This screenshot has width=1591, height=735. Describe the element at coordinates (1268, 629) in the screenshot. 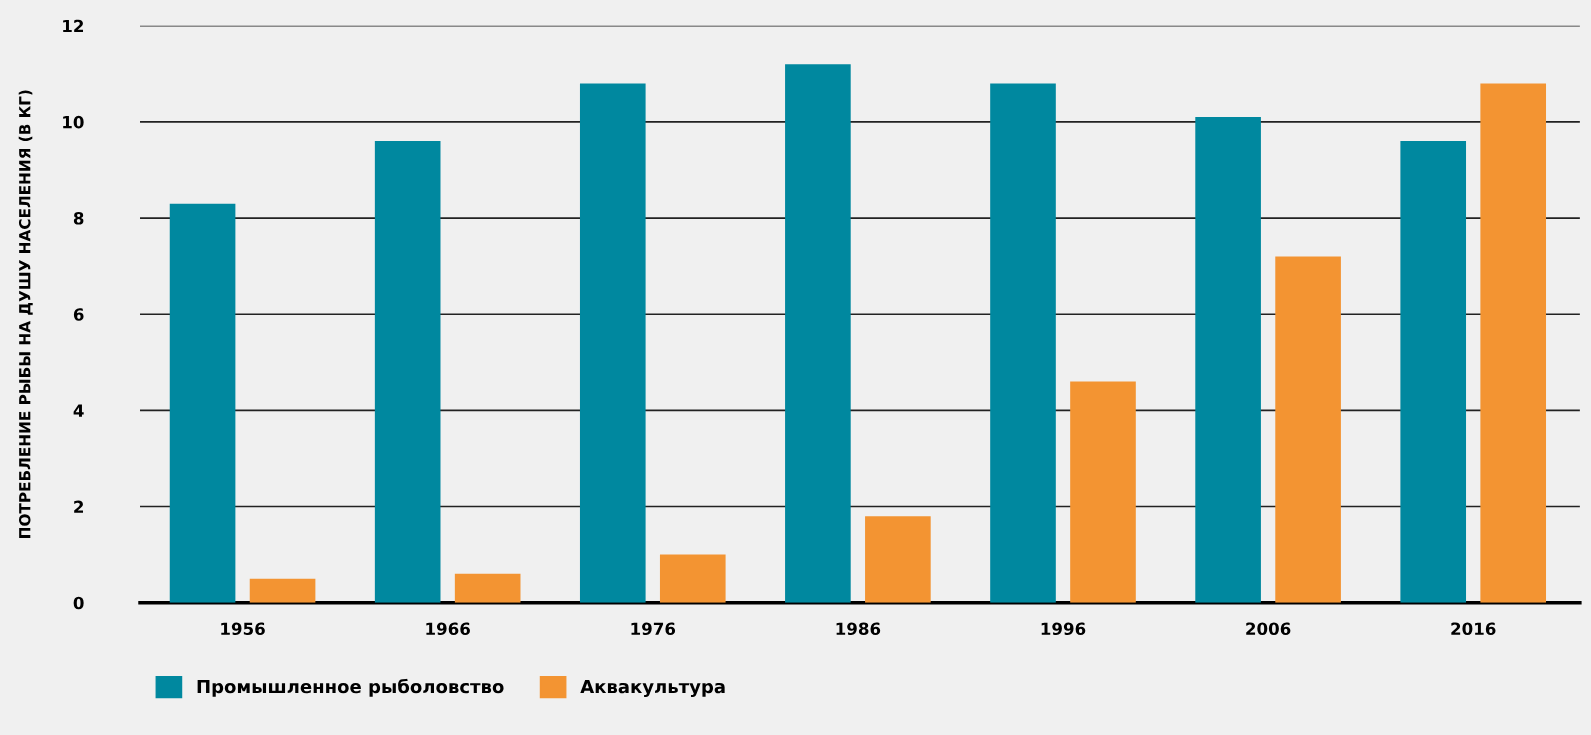

I see `x-tick-label: 2006` at that location.